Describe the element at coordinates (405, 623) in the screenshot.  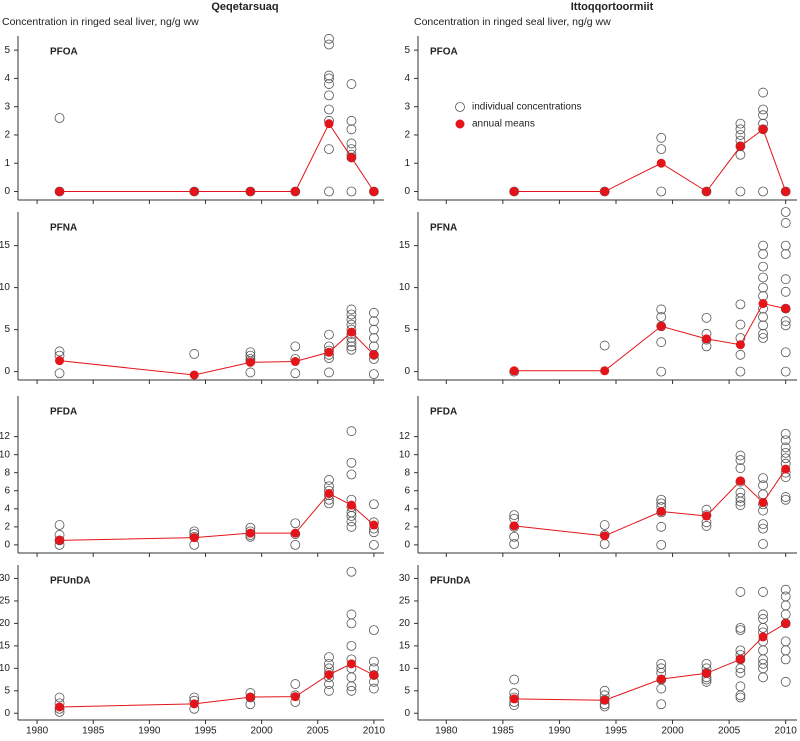
I see `y-tick-label: 20` at that location.